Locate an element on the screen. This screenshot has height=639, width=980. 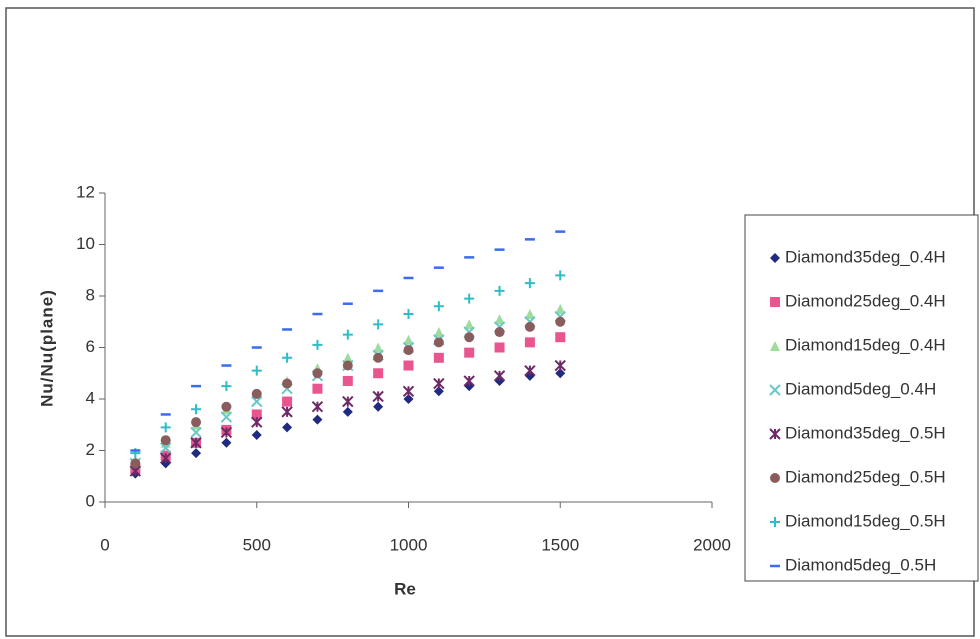
y-tick-label: 6 is located at coordinates (90, 346).